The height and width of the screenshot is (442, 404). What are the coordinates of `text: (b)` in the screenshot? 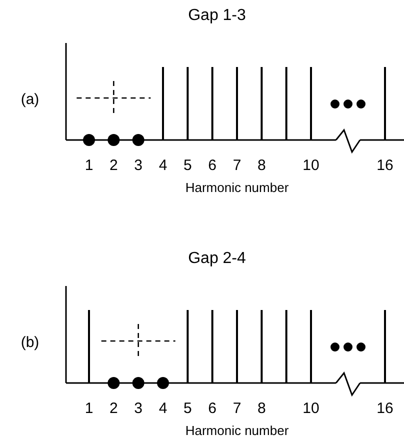 It's located at (30, 342).